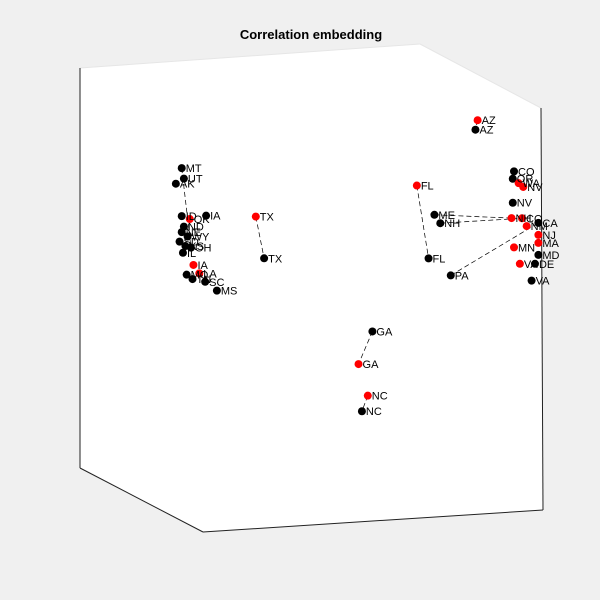 Image resolution: width=600 pixels, height=600 pixels. Describe the element at coordinates (525, 204) in the screenshot. I see `point-label-32: NV` at that location.